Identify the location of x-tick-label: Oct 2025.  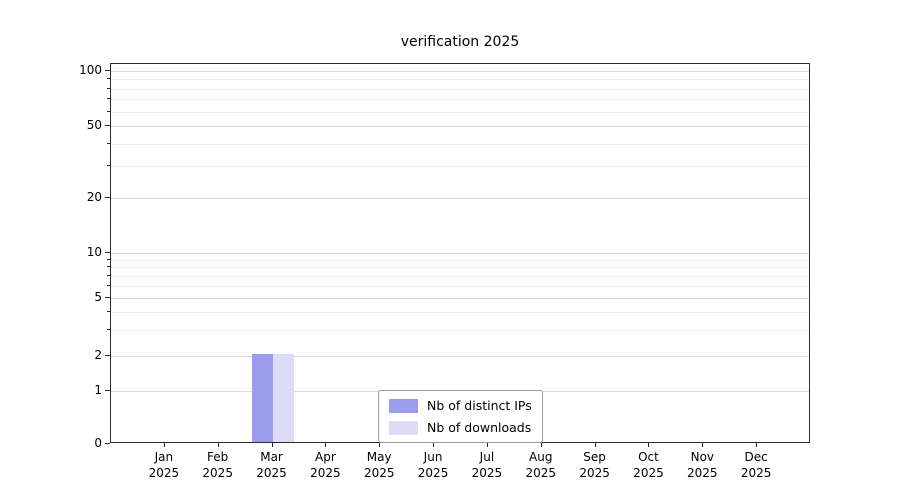
(648, 465).